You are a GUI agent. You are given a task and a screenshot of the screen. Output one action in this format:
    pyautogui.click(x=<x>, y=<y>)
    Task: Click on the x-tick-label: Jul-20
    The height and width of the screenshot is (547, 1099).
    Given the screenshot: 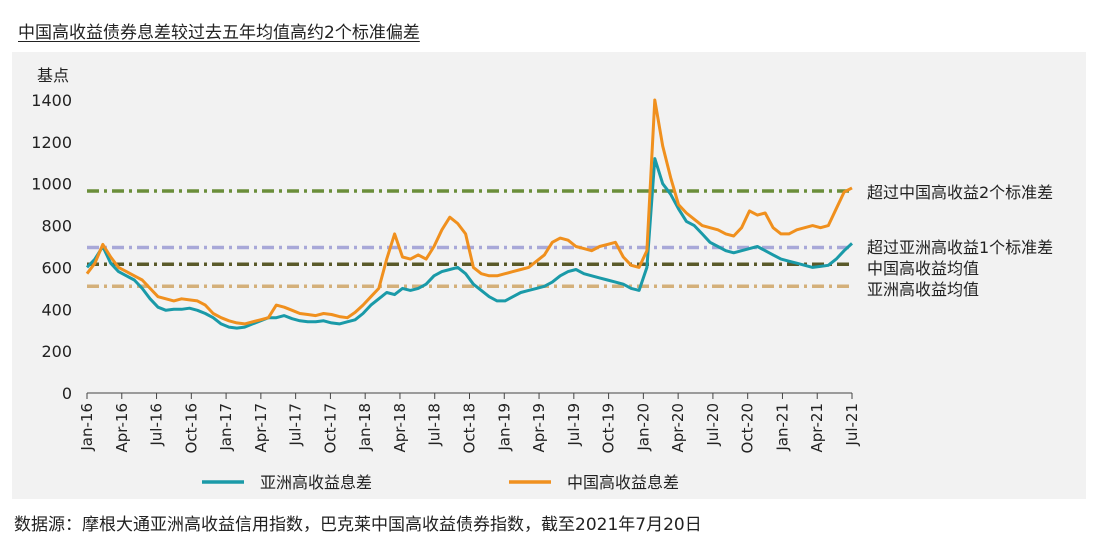 What is the action you would take?
    pyautogui.click(x=713, y=425)
    